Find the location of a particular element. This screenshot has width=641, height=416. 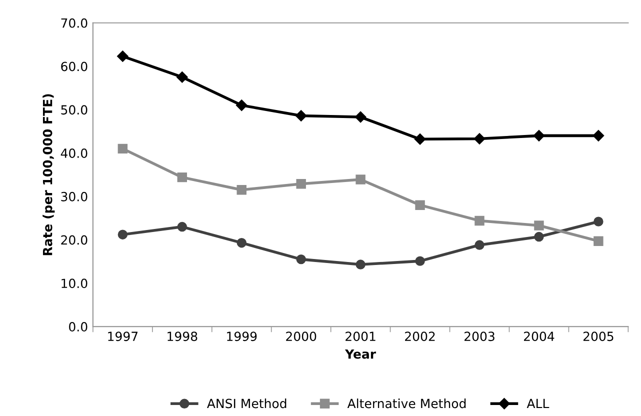

x-tick-label: 2003 is located at coordinates (479, 337).